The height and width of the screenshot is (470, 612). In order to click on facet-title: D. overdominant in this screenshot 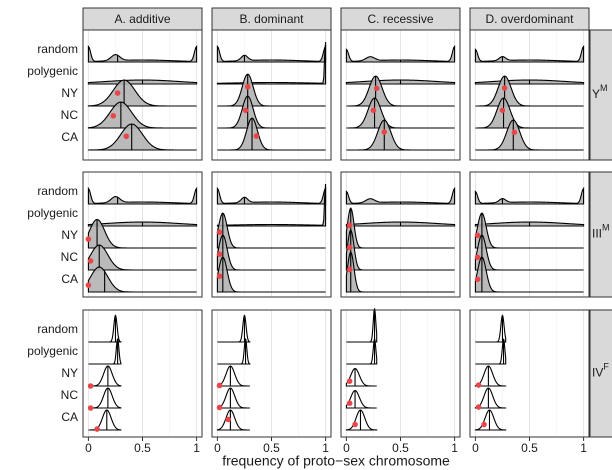, I will do `click(529, 19)`.